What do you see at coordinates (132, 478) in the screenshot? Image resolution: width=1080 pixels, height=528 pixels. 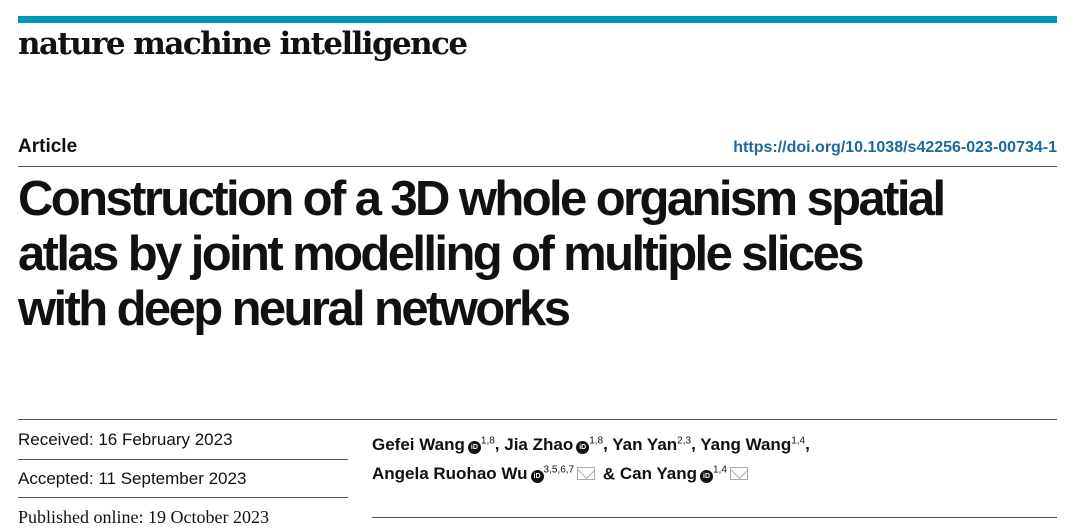 I see `accepted-date: Accepted: 11 September 2023` at bounding box center [132, 478].